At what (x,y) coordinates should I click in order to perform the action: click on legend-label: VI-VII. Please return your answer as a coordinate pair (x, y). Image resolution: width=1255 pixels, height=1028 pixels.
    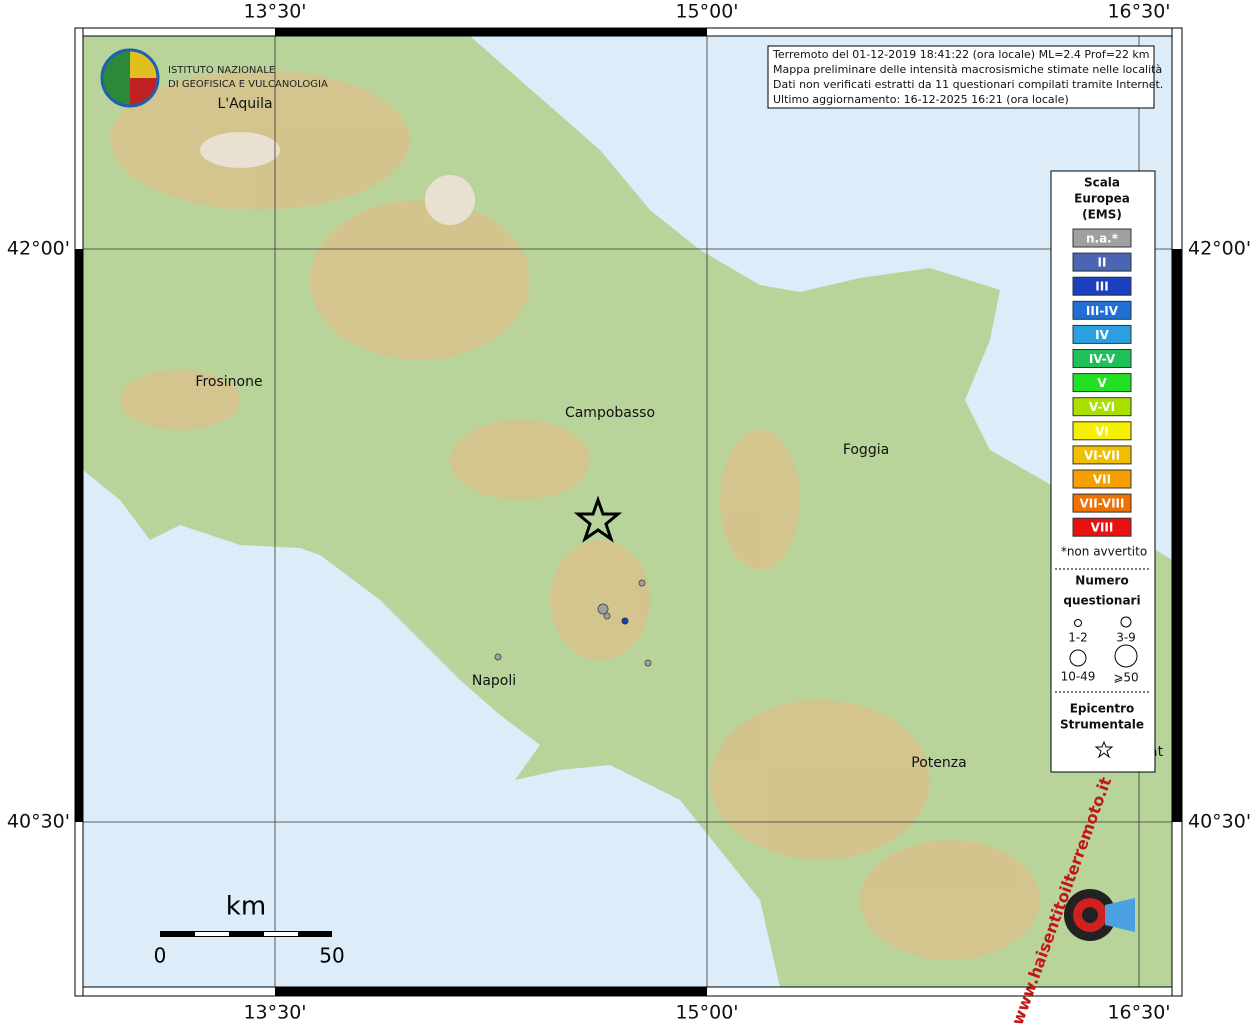
    Looking at the image, I should click on (1102, 455).